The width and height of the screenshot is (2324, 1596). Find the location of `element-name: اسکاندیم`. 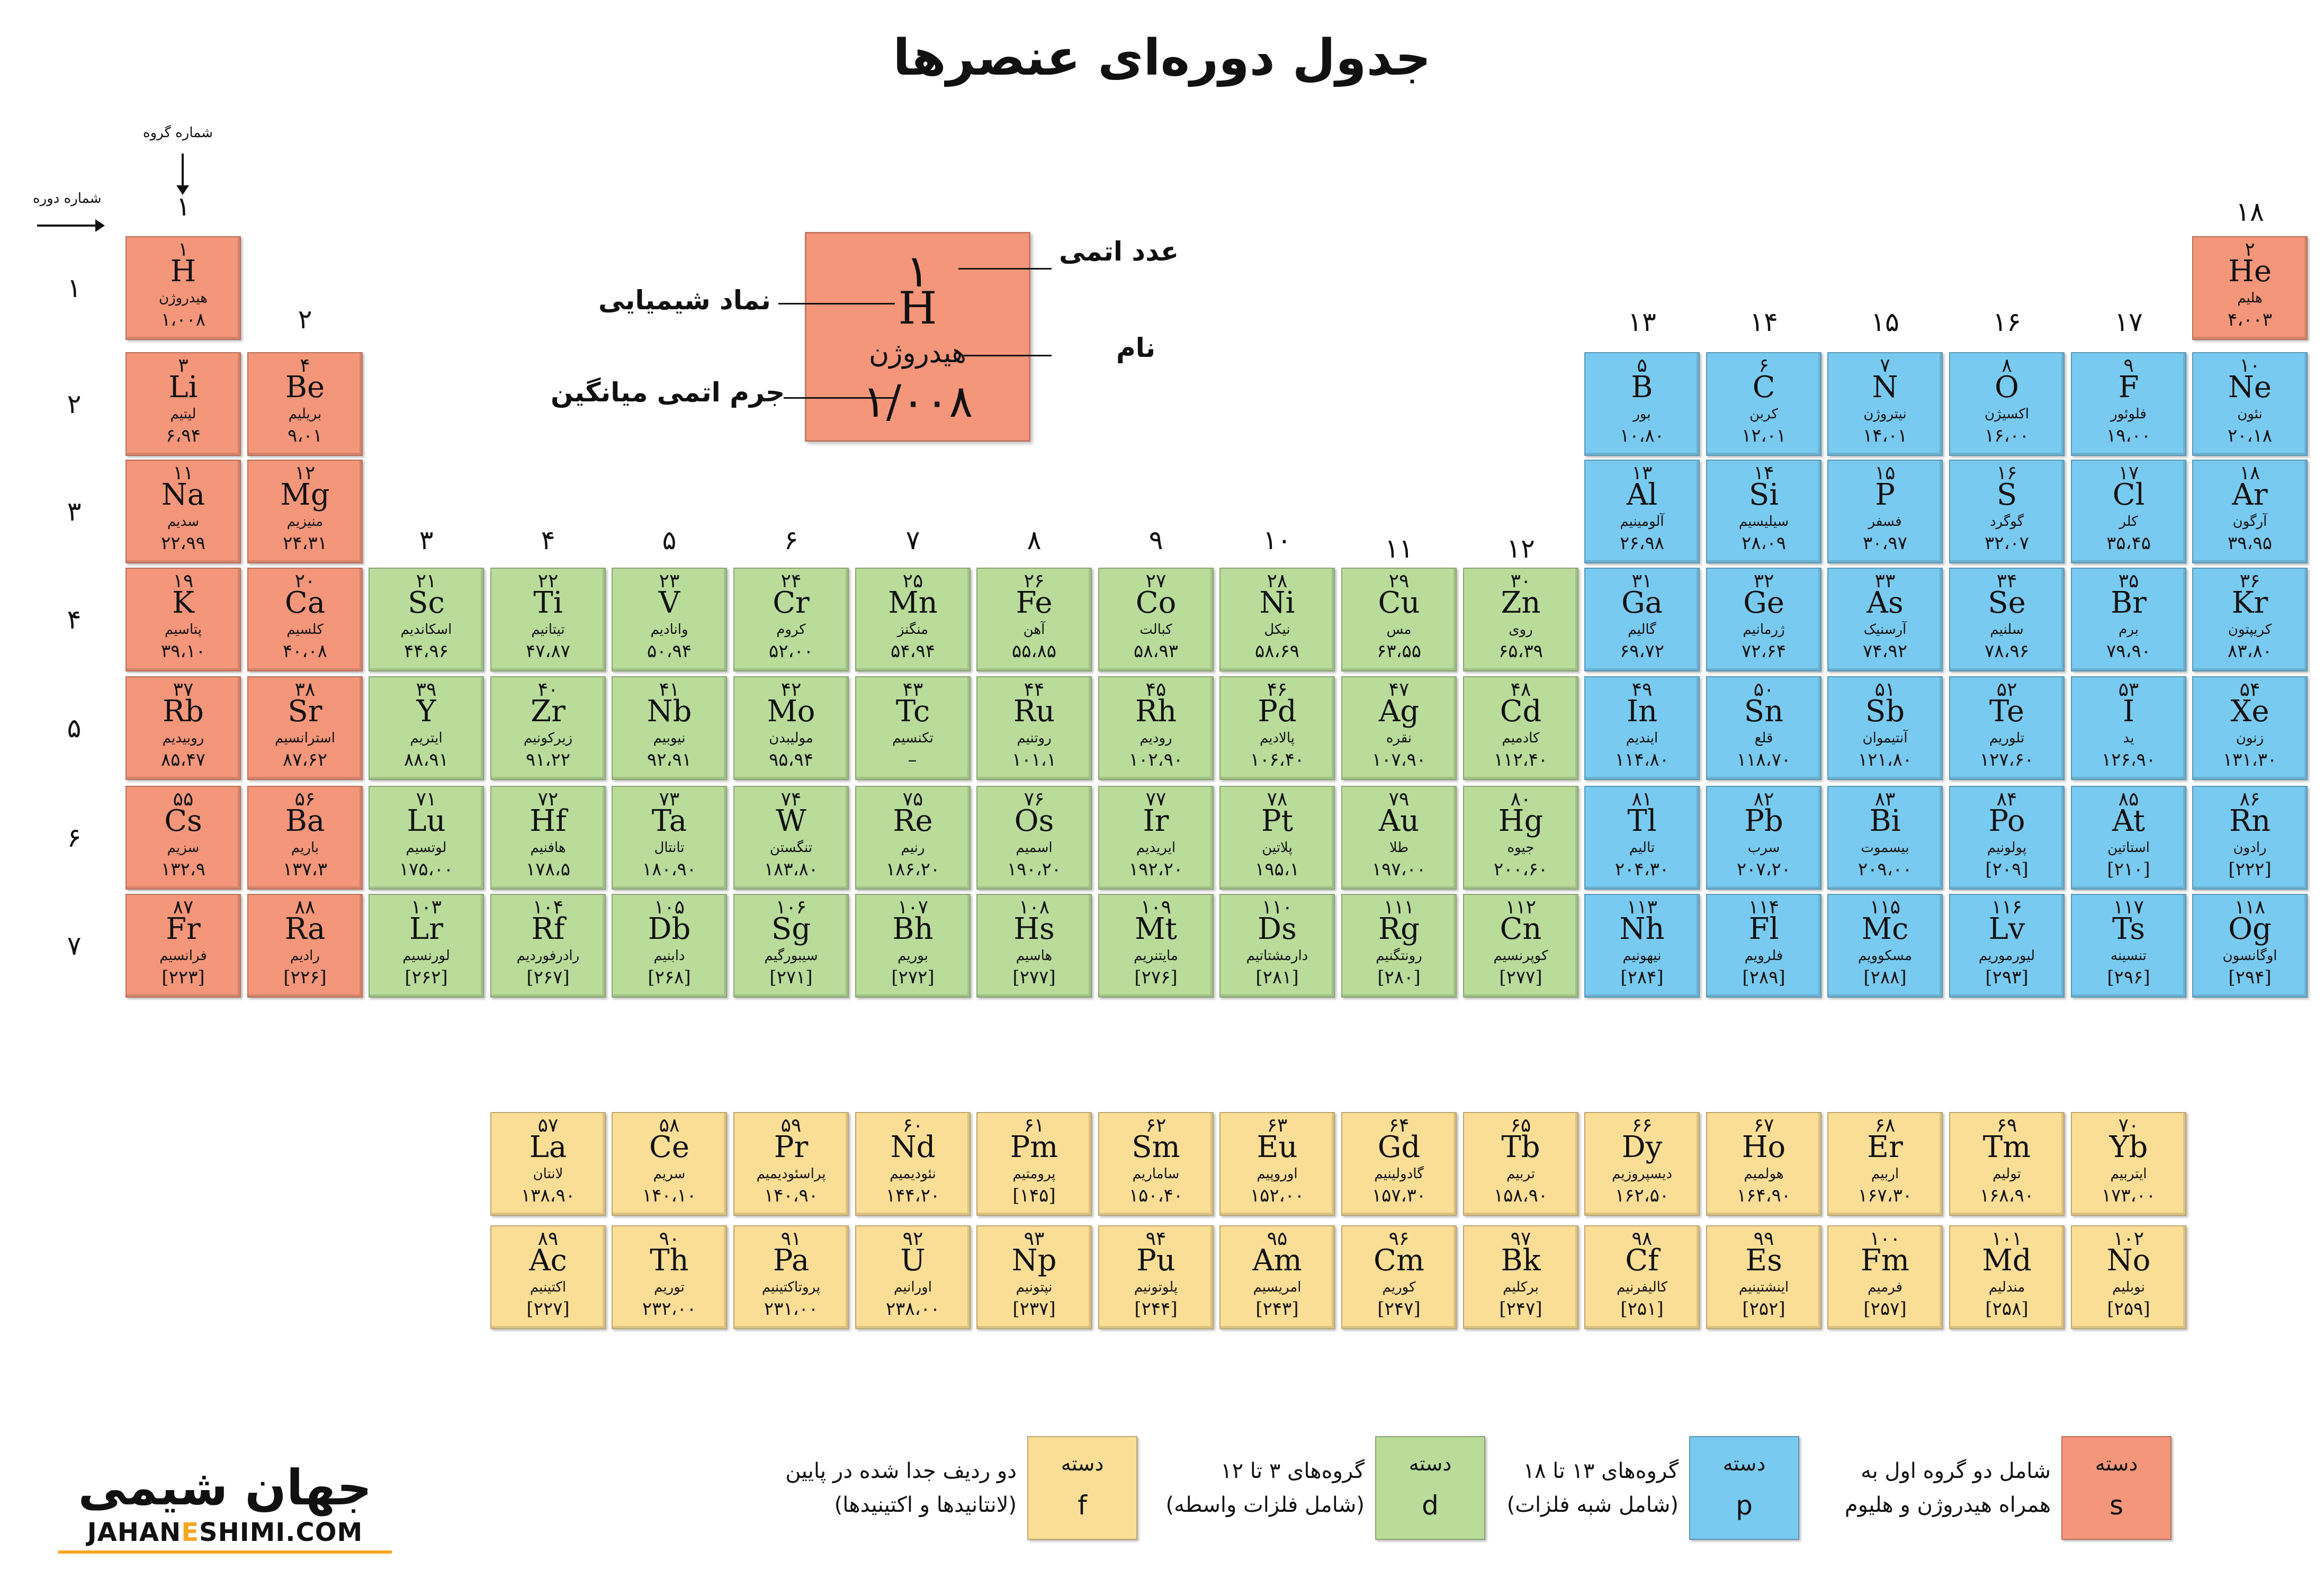

element-name: اسکاندیم is located at coordinates (426, 630).